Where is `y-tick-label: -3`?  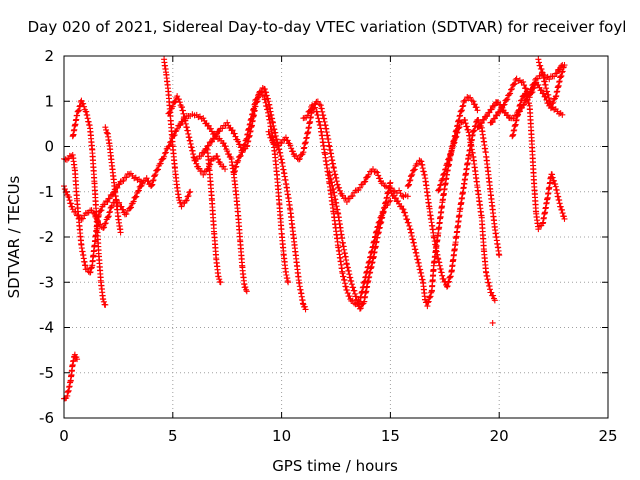
y-tick-label: -3 is located at coordinates (46, 282).